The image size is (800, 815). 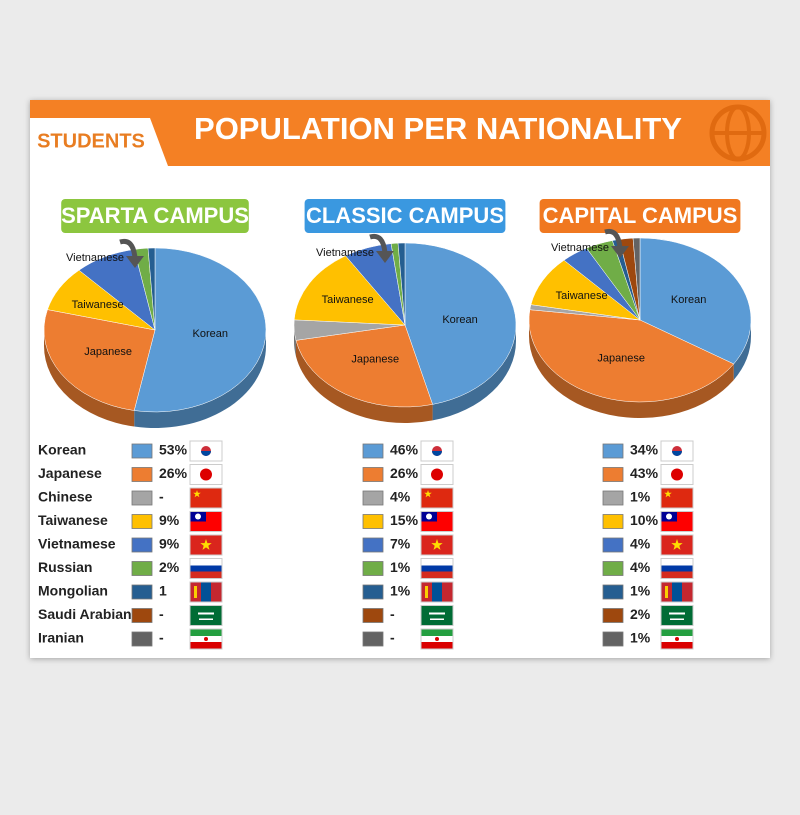 I want to click on legend-value: 26%, so click(x=404, y=473).